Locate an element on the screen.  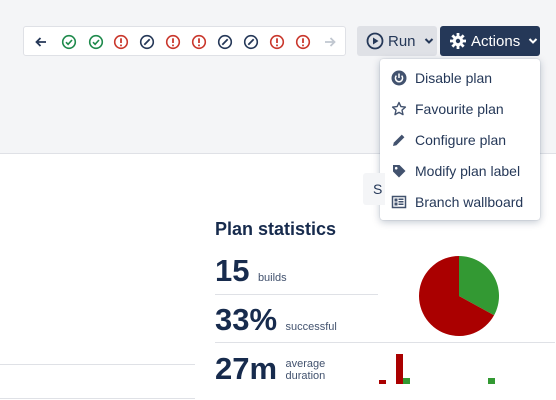
menu-item-modify-plan-label: Modify plan label is located at coordinates (460, 170).